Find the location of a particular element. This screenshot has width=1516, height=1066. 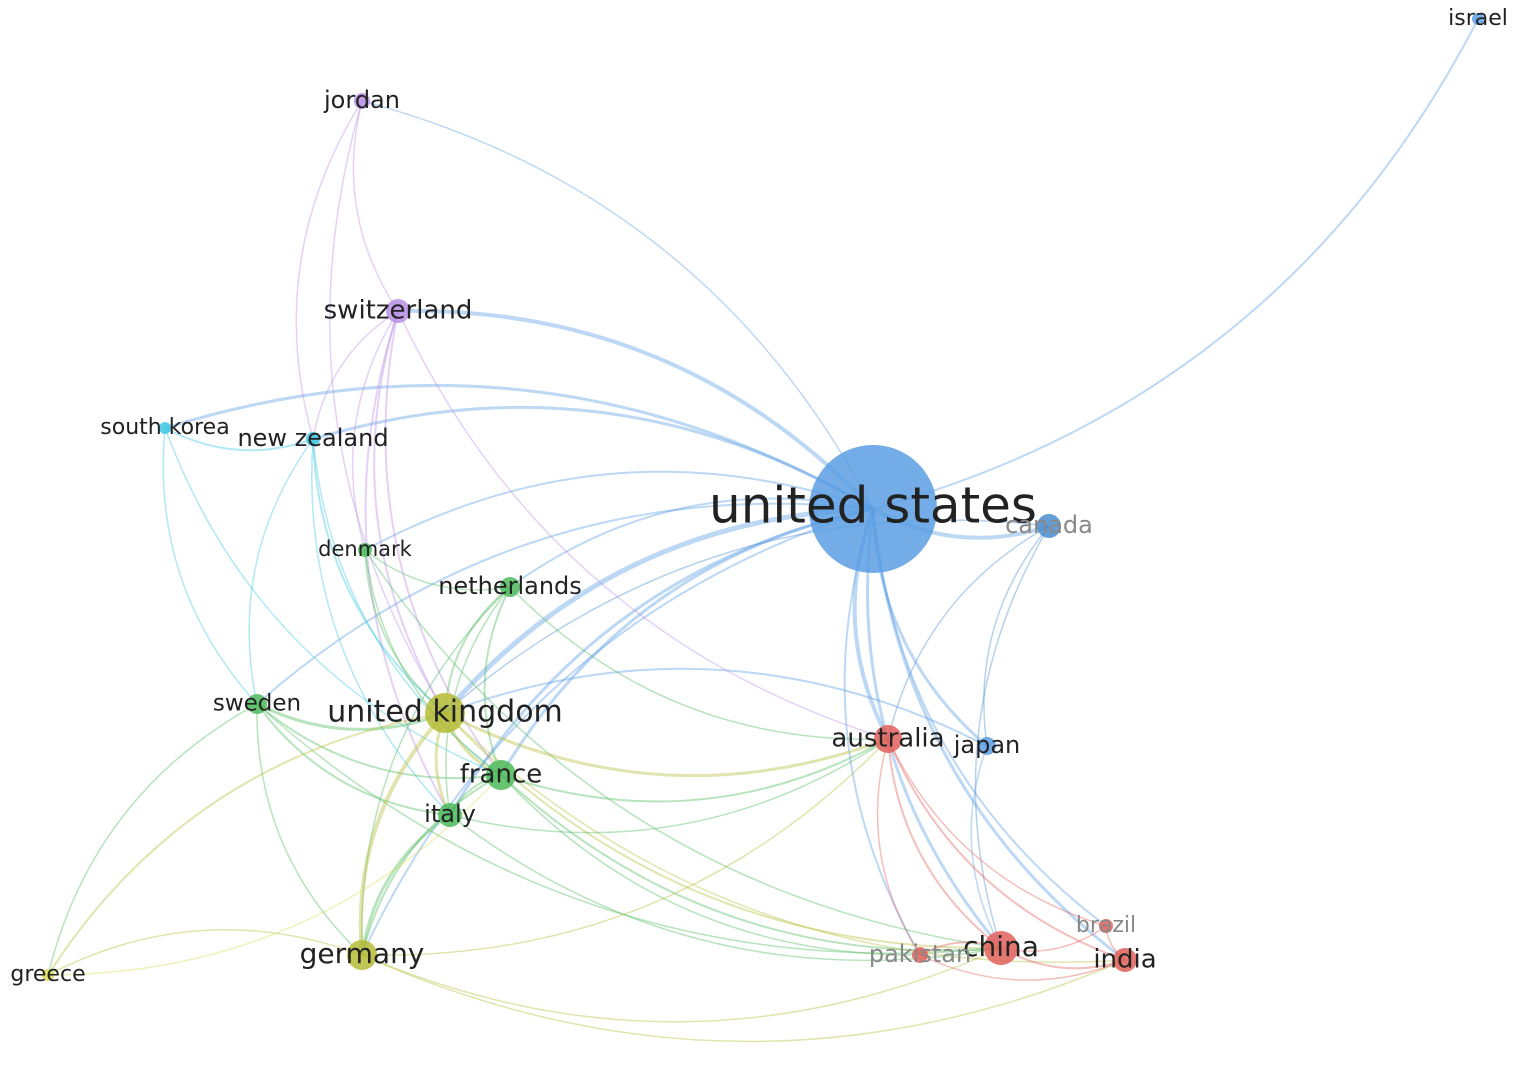

node-label: netherlands is located at coordinates (510, 586).